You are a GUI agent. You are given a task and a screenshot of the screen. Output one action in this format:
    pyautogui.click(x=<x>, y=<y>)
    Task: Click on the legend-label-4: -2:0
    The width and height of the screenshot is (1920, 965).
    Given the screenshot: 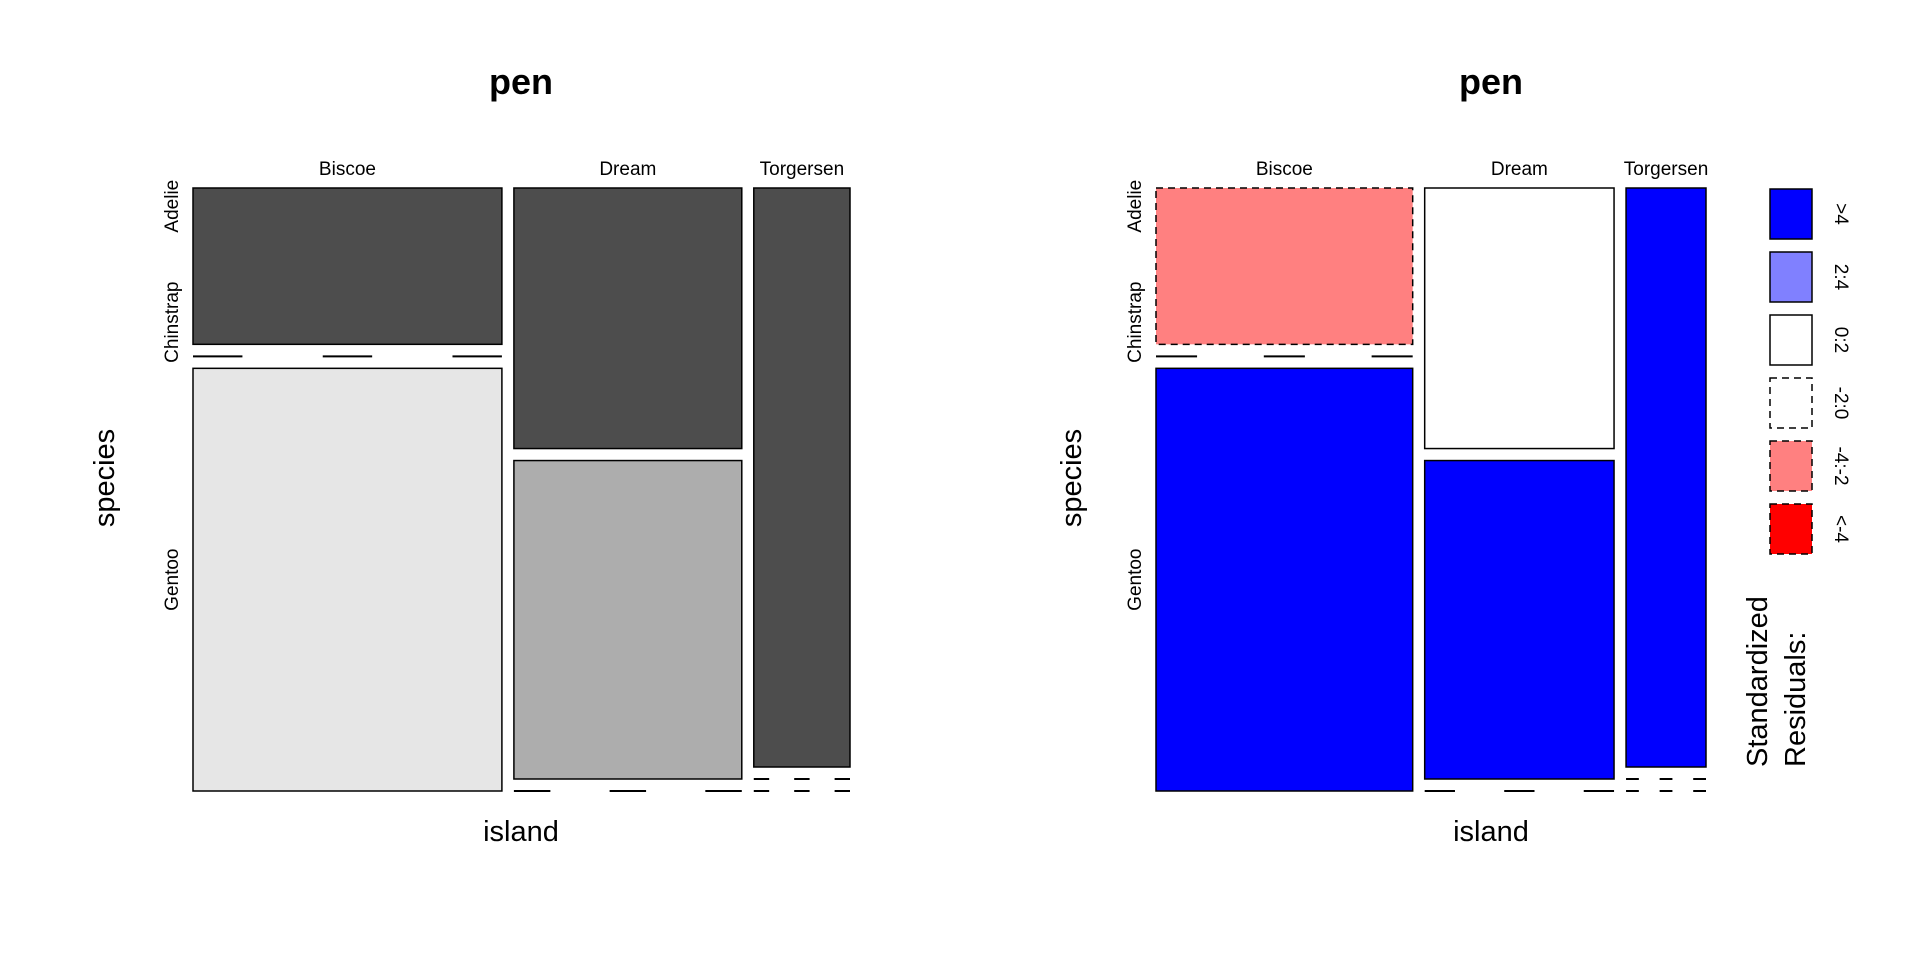 What is the action you would take?
    pyautogui.click(x=1840, y=403)
    